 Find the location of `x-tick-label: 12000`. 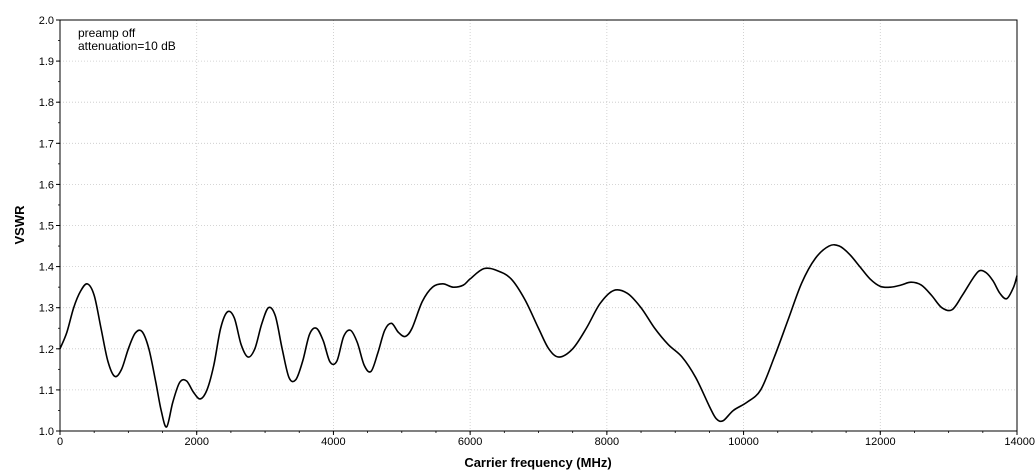

x-tick-label: 12000 is located at coordinates (880, 442).